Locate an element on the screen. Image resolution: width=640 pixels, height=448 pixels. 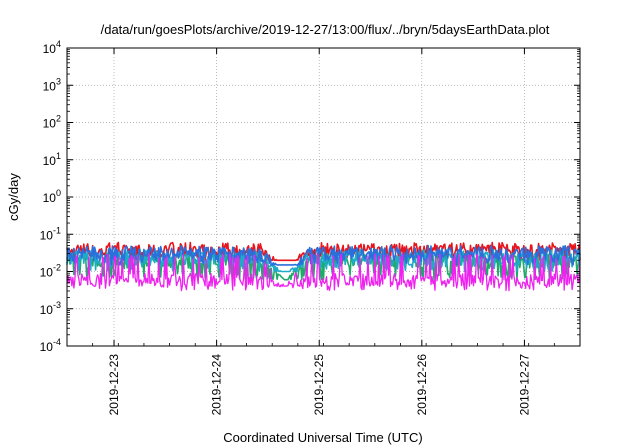
y-tick-labels: 10⁻⁴ 10⁻³ 10⁻² 10⁻¹ 10⁰ 10¹ 10² 10³ 10⁴ is located at coordinates (50, 196).